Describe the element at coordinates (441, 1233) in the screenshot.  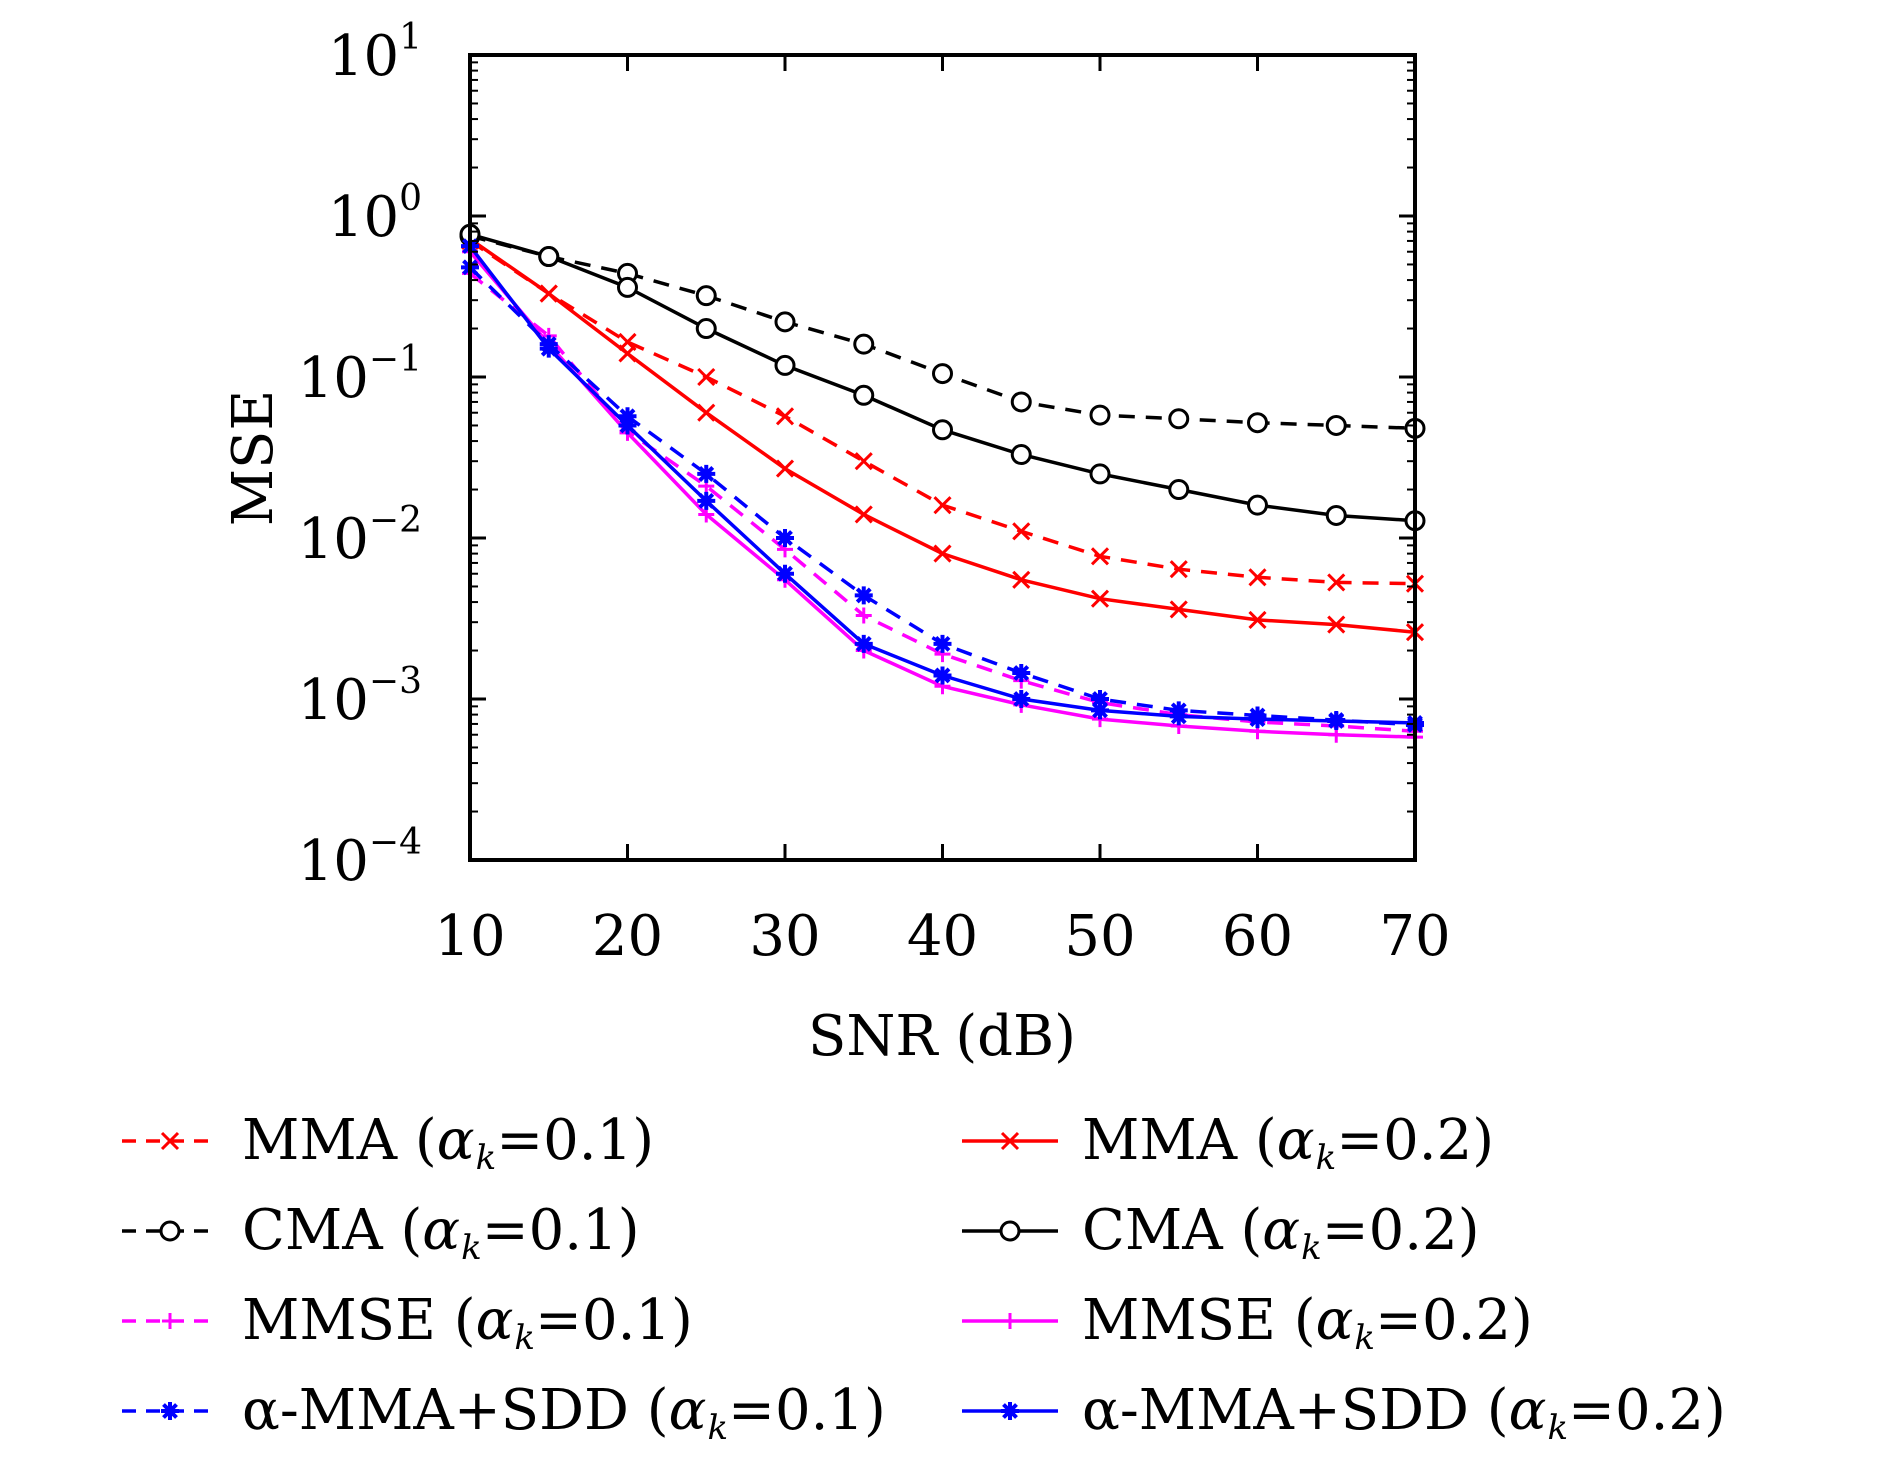
I see `legend-label: CMA (αk=0.1)` at that location.